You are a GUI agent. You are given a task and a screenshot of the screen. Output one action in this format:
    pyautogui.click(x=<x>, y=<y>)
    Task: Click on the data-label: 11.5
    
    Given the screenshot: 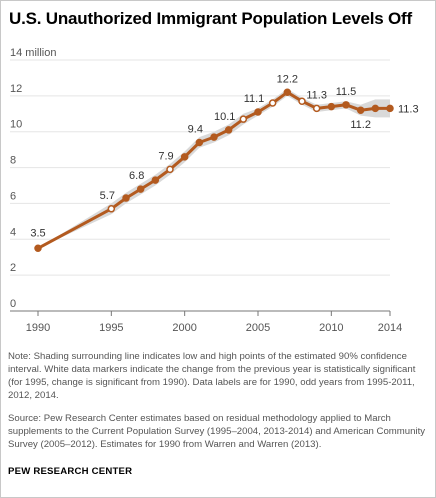 What is the action you would take?
    pyautogui.click(x=346, y=92)
    